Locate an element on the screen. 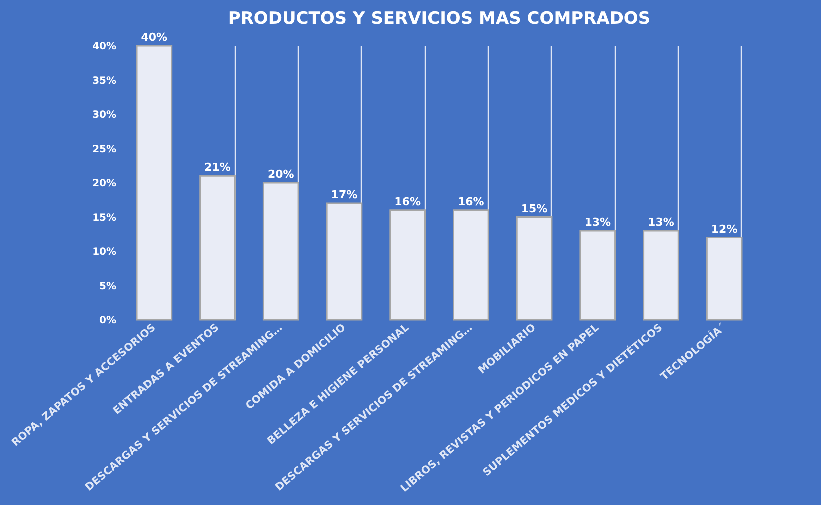 The width and height of the screenshot is (821, 505). y-tick-label: 0% is located at coordinates (108, 321).